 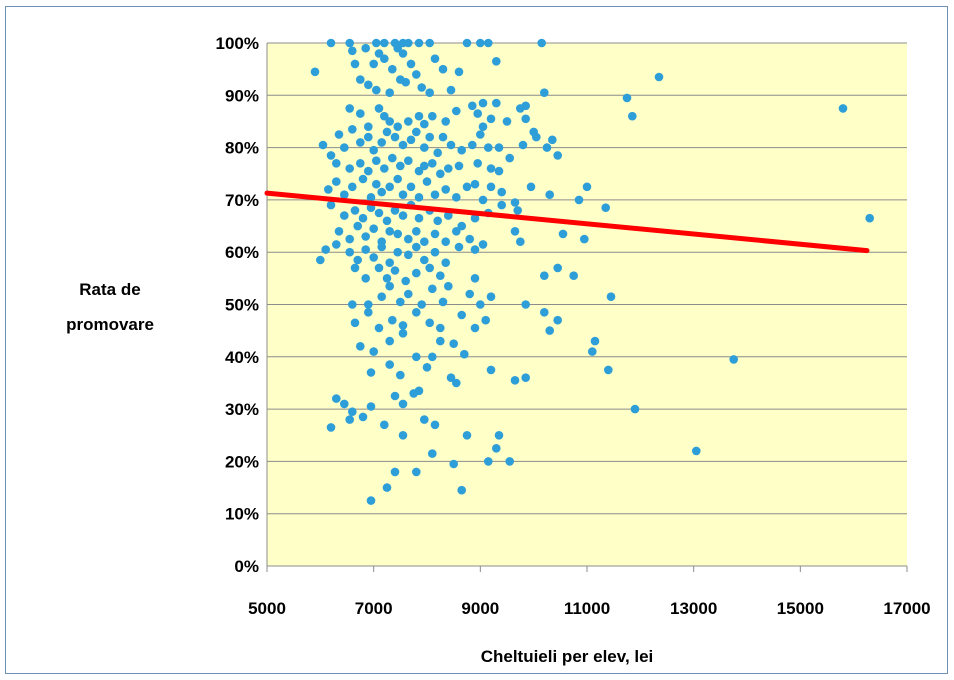 What do you see at coordinates (109, 289) in the screenshot?
I see `y-axis-title-line-1: Rata de` at bounding box center [109, 289].